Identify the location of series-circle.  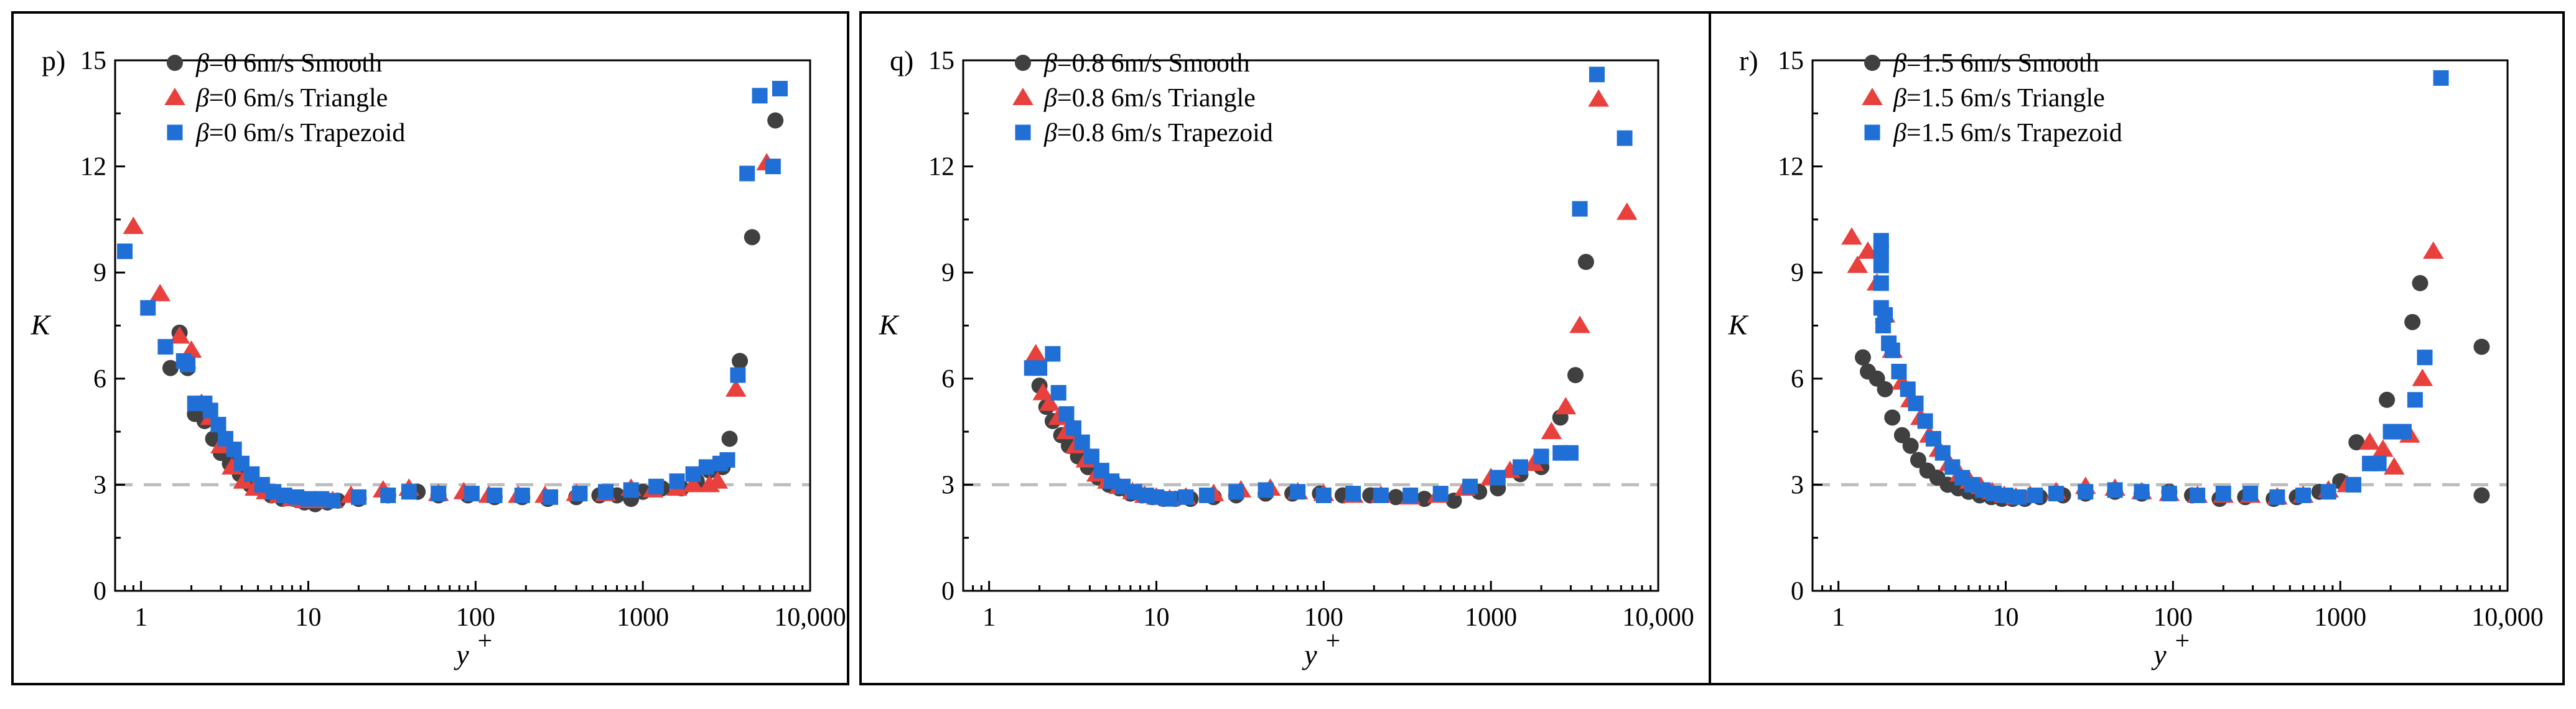
(473, 312).